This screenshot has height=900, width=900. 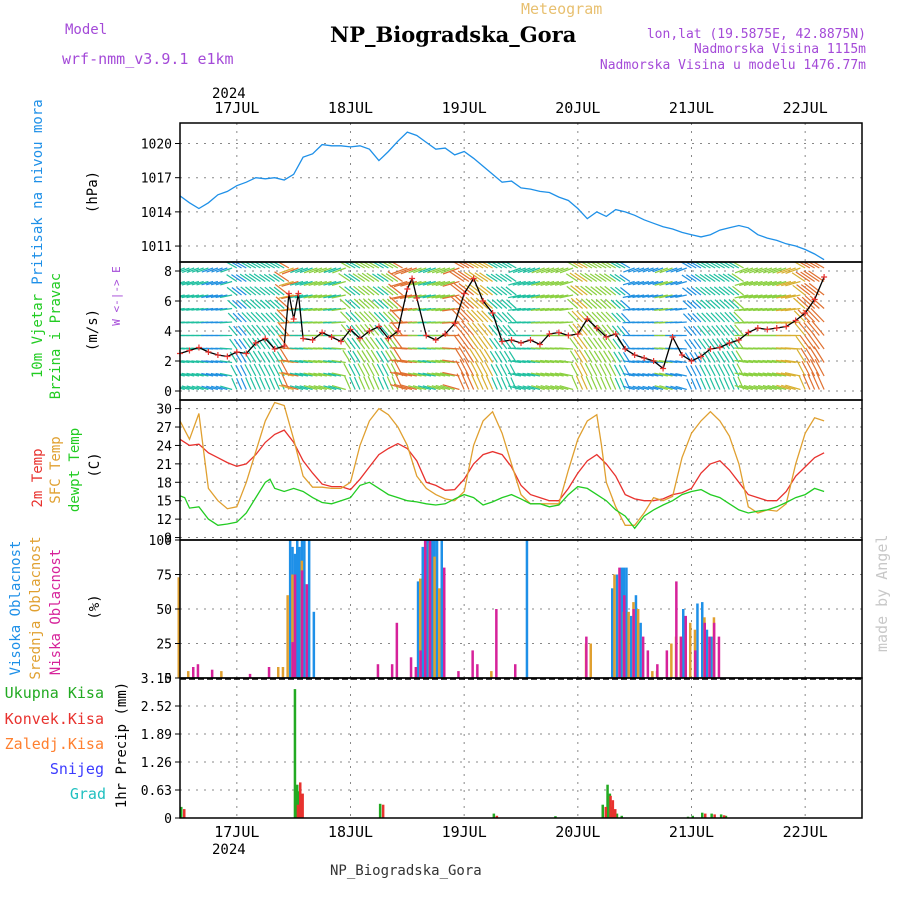 What do you see at coordinates (38, 191) in the screenshot?
I see `pressure-ylabel: Pritisak na nivou mora` at bounding box center [38, 191].